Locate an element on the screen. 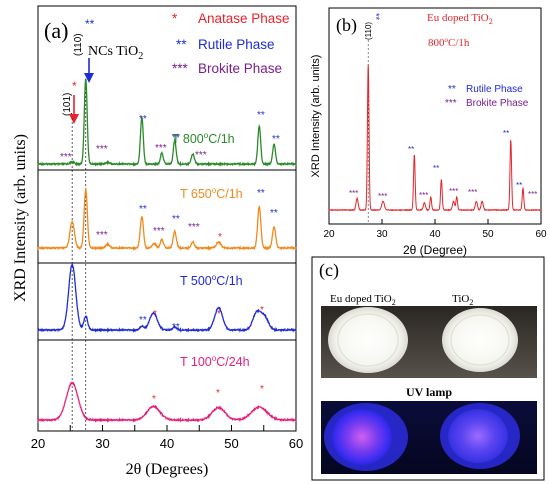 The height and width of the screenshot is (484, 550). panel-b-legend: ** Rutile Phase *** Brokite Phase is located at coordinates (487, 96).